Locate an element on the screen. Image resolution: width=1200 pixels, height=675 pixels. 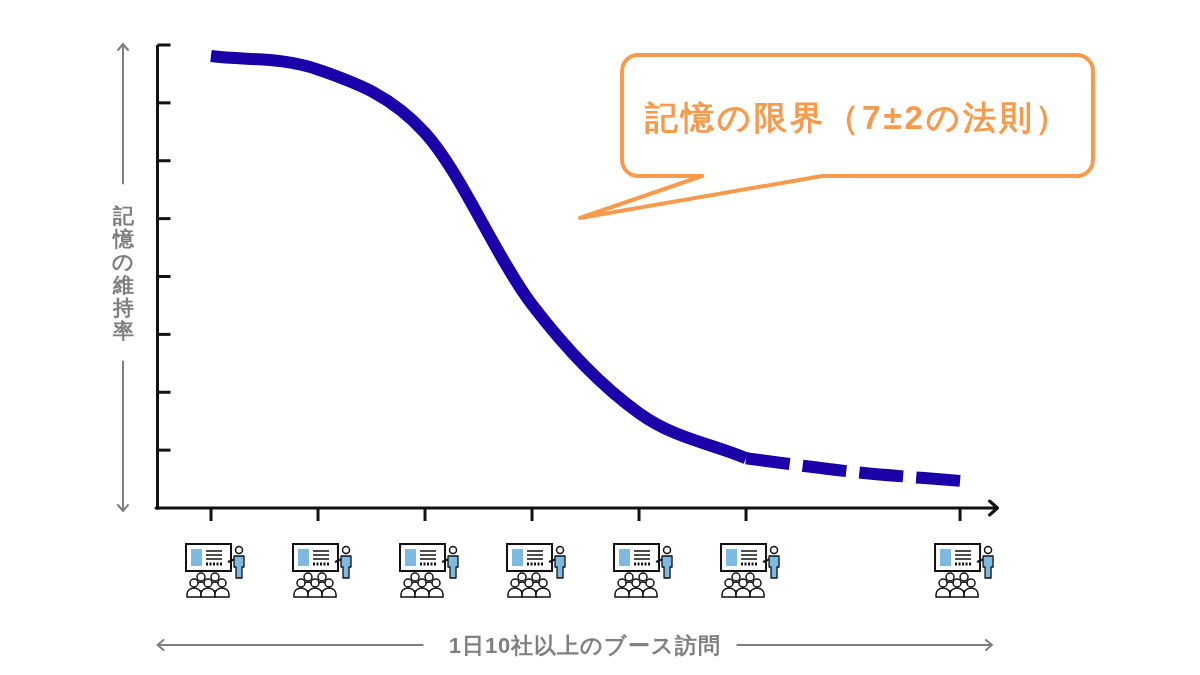
ylabel: 記憶の維持率 is located at coordinates (123, 272).